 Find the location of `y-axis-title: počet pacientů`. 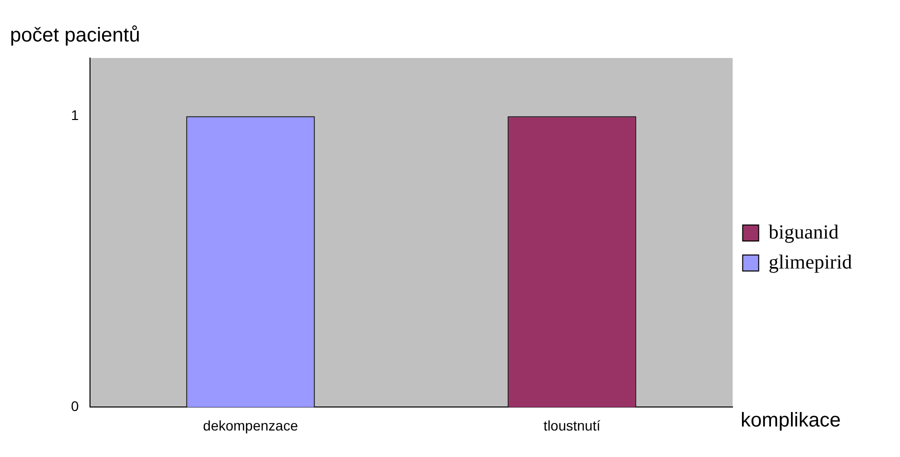

y-axis-title: počet pacientů is located at coordinates (75, 35).